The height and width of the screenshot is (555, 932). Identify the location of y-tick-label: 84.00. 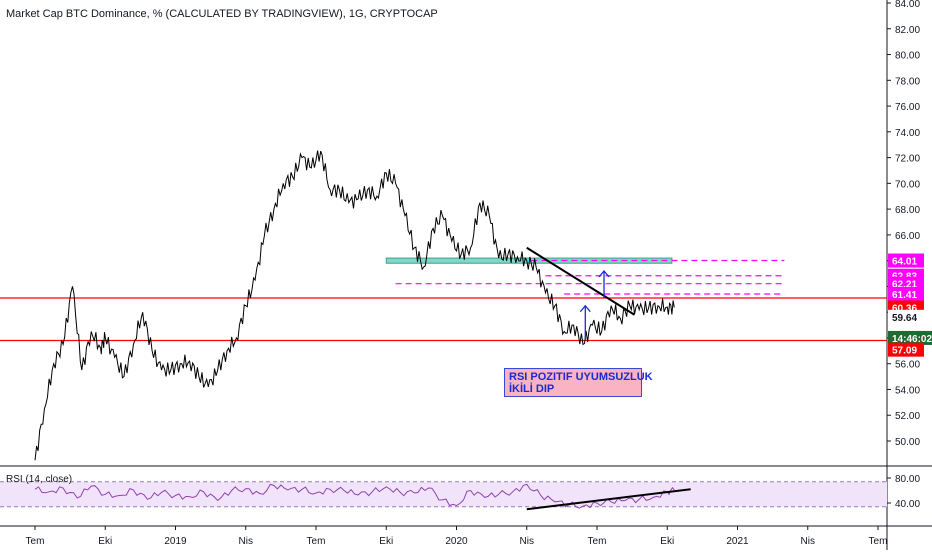
(907, 5).